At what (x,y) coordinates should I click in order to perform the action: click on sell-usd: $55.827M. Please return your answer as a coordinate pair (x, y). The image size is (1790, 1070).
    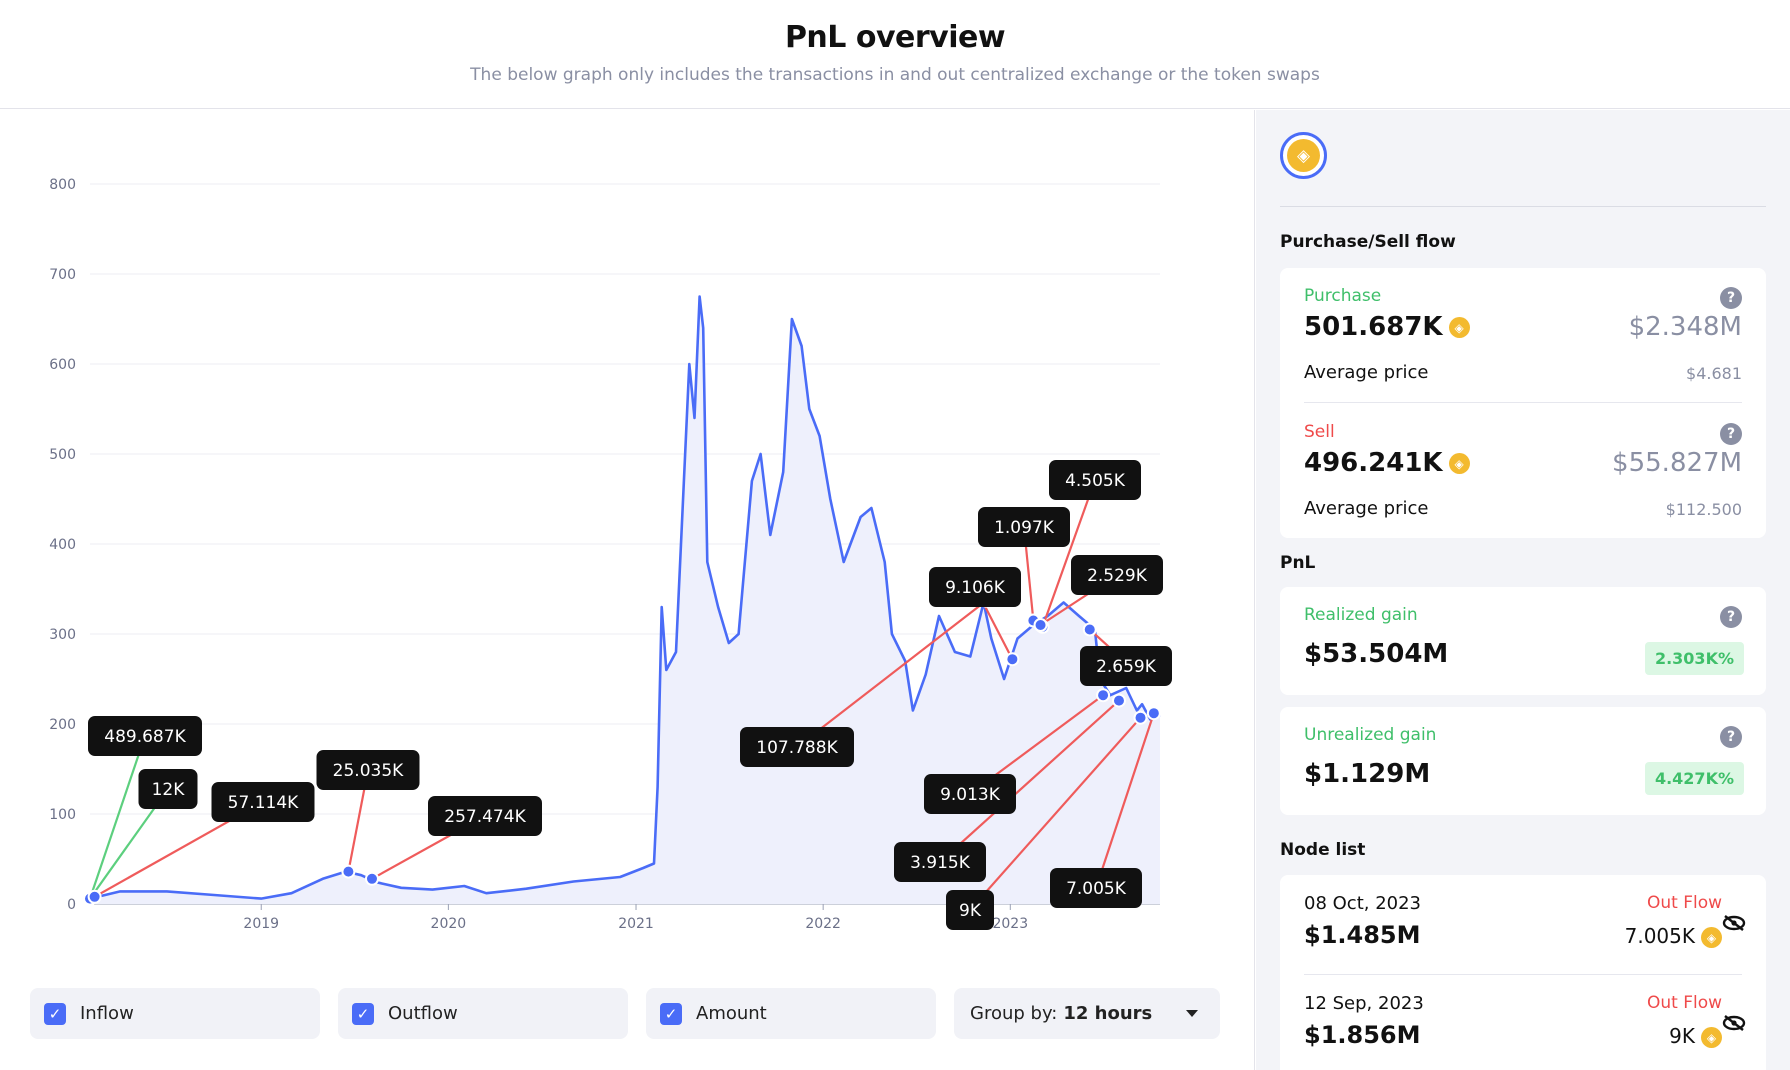
    Looking at the image, I should click on (1677, 463).